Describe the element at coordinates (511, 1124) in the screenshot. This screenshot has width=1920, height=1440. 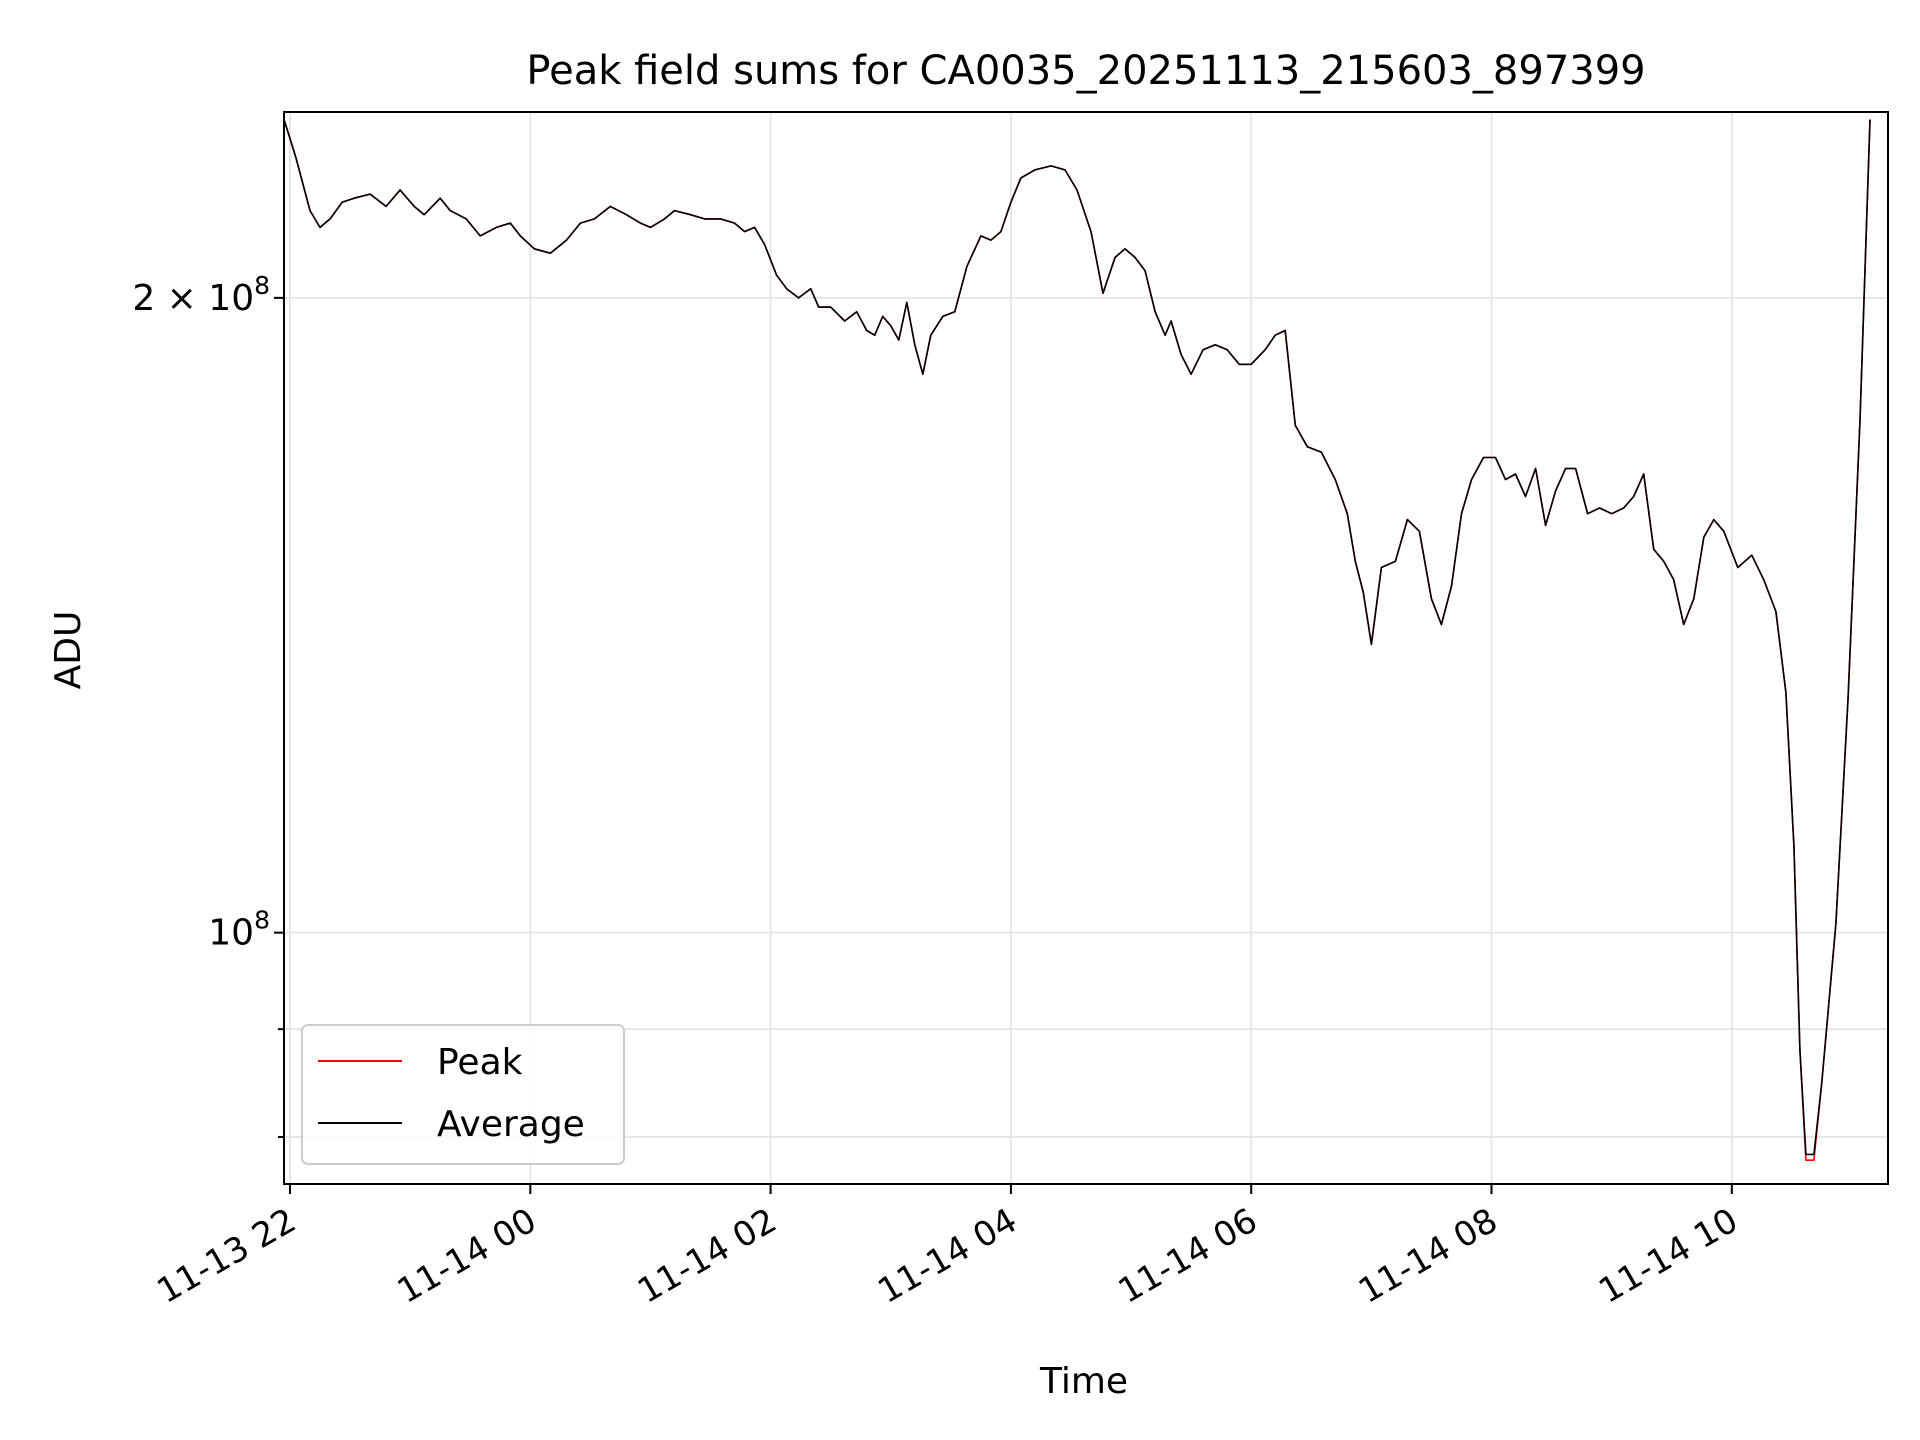
I see `legend-average-label: Average` at that location.